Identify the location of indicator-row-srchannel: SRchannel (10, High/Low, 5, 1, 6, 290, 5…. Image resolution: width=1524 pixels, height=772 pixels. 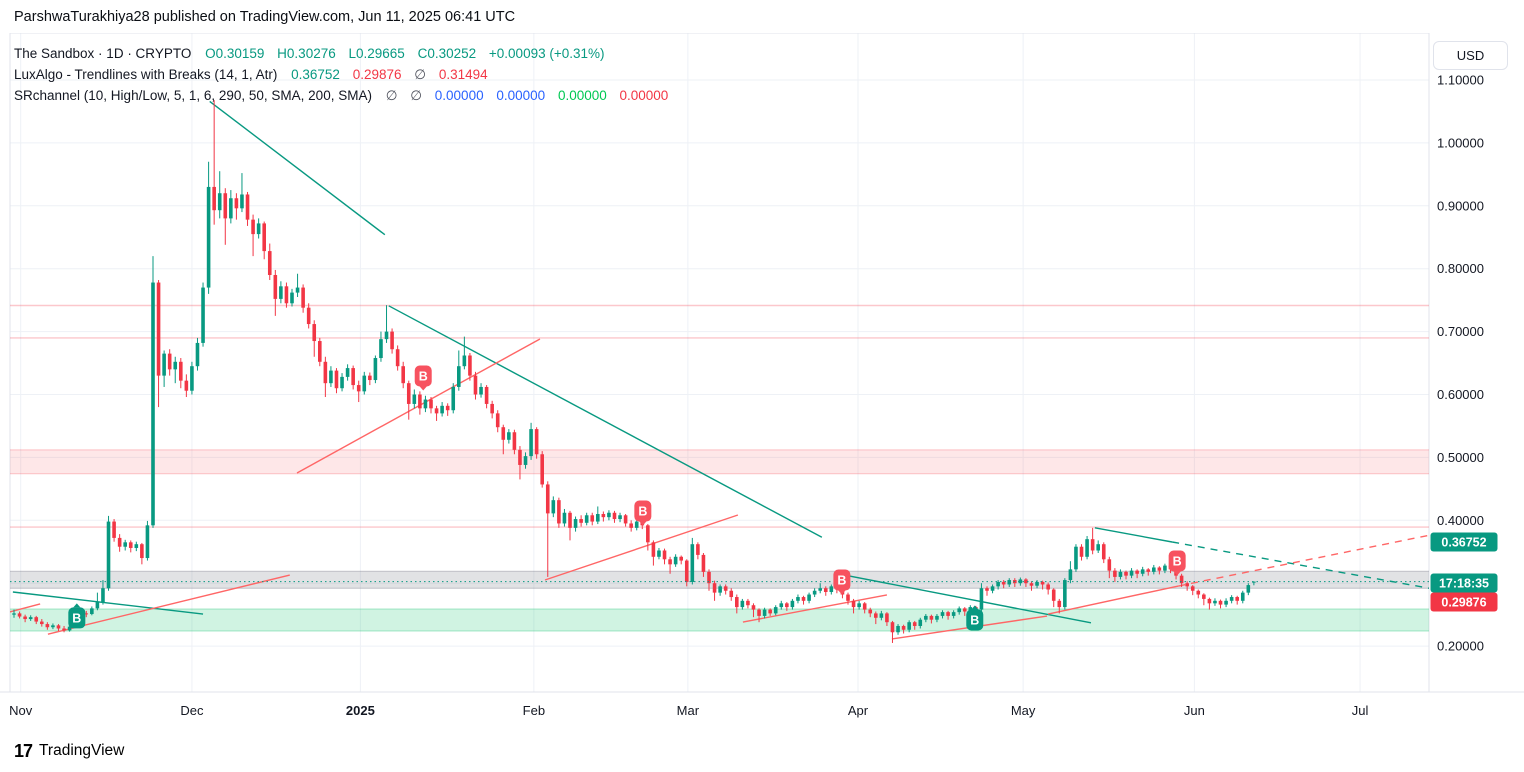
(345, 95).